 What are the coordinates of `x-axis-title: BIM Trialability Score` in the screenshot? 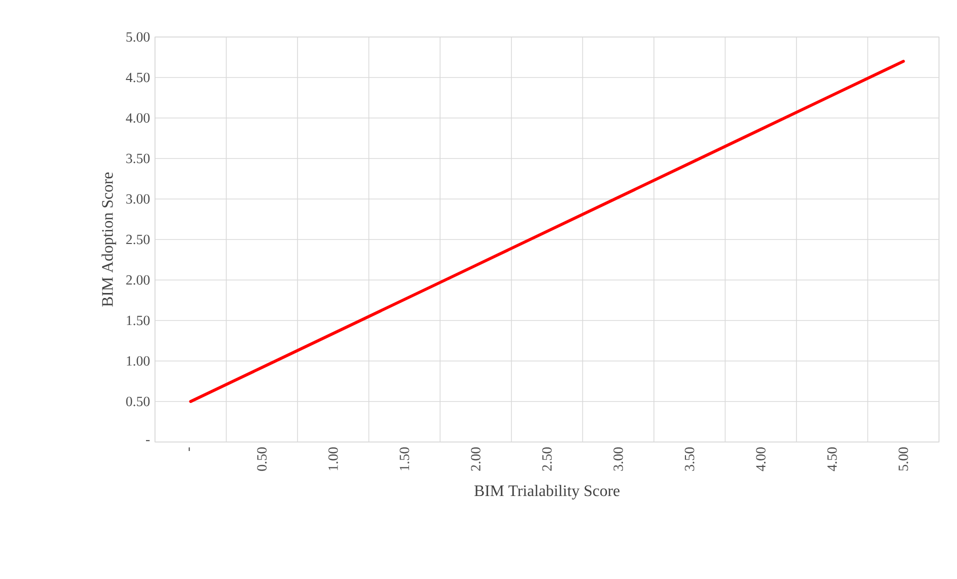 It's located at (547, 492).